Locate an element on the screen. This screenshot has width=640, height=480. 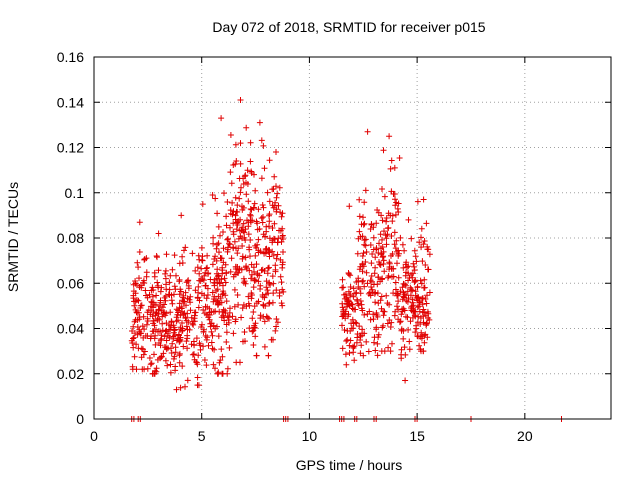
y-tick-label: 0.16 is located at coordinates (70, 57).